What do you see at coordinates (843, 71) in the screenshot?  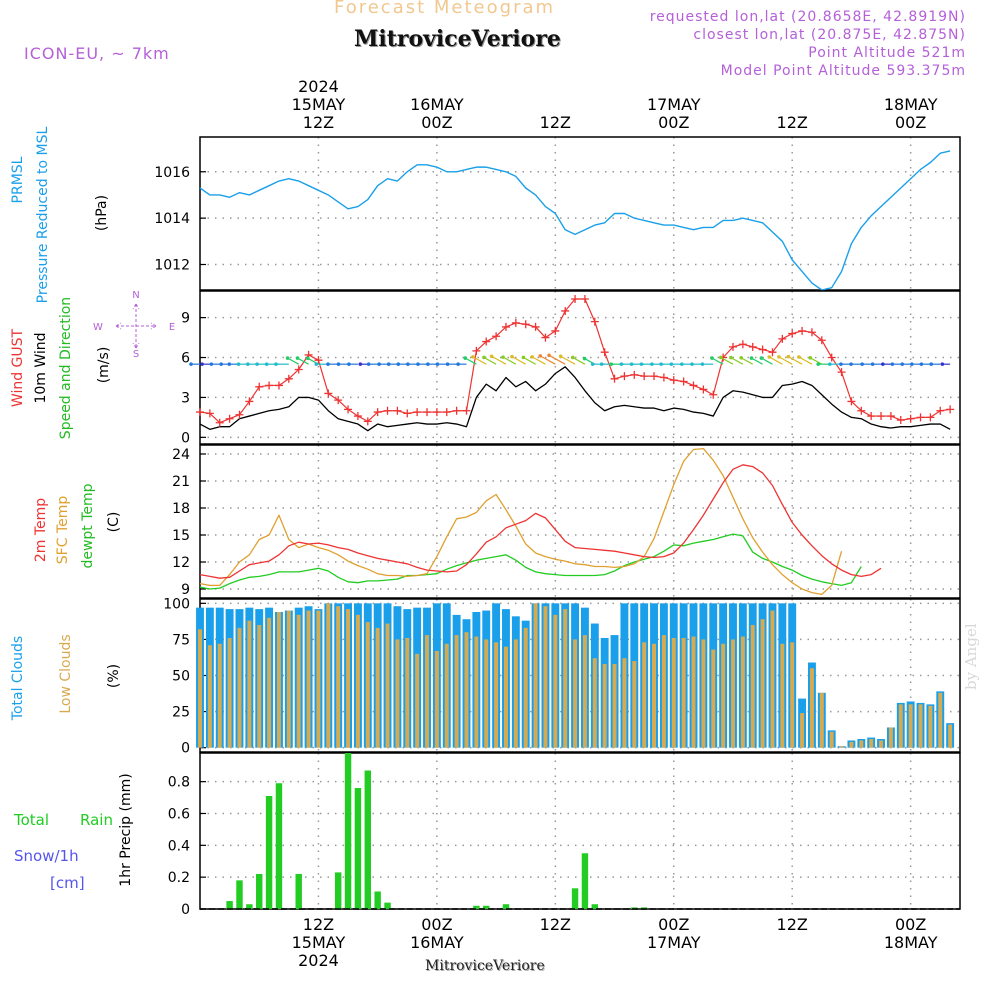 I see `model-altitude: Model Point Altitude 593.375m` at bounding box center [843, 71].